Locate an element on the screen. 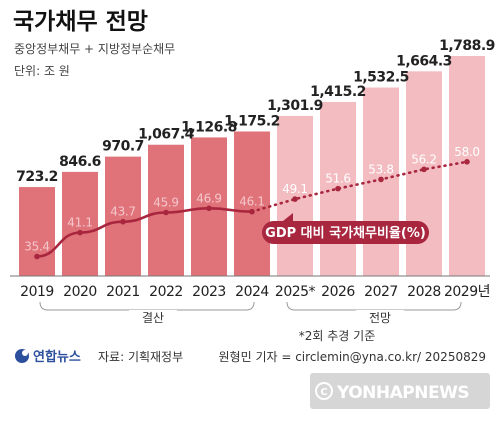 This screenshot has height=421, width=500. bar-value-label: 846.6 is located at coordinates (80, 162).